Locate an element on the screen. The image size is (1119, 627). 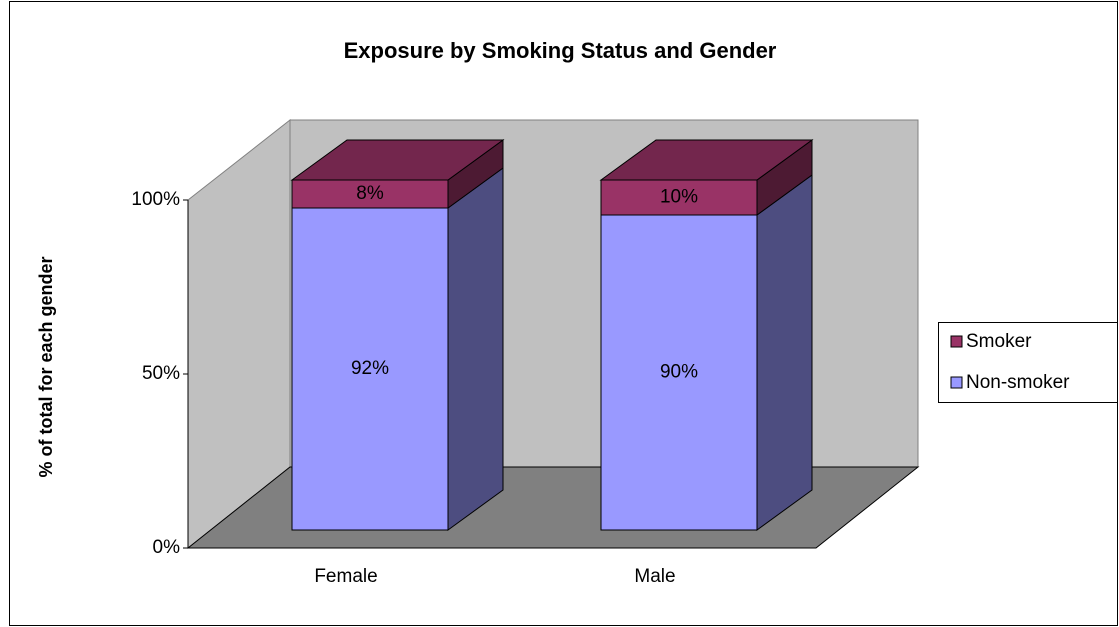
chart-title: Exposure by Smoking Status and Gender is located at coordinates (560, 50).